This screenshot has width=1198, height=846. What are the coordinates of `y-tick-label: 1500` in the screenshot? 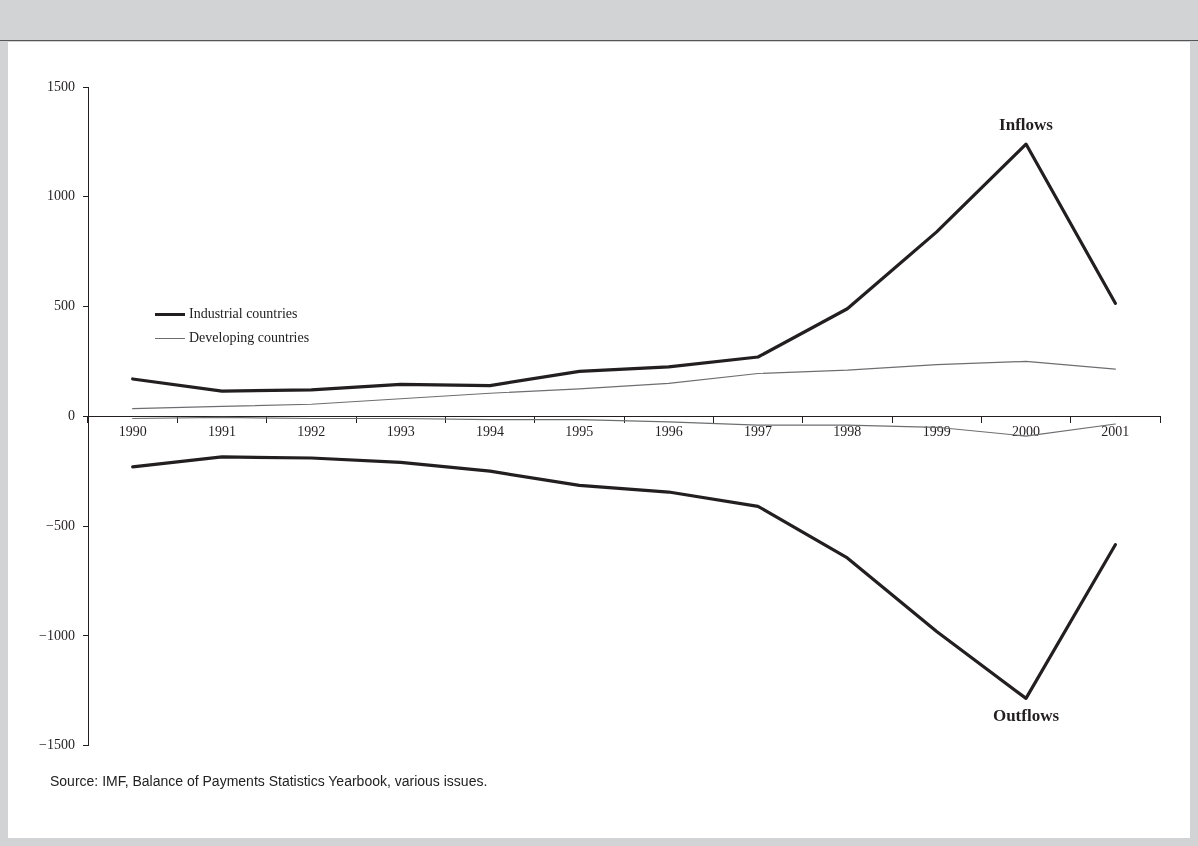 It's located at (61, 86).